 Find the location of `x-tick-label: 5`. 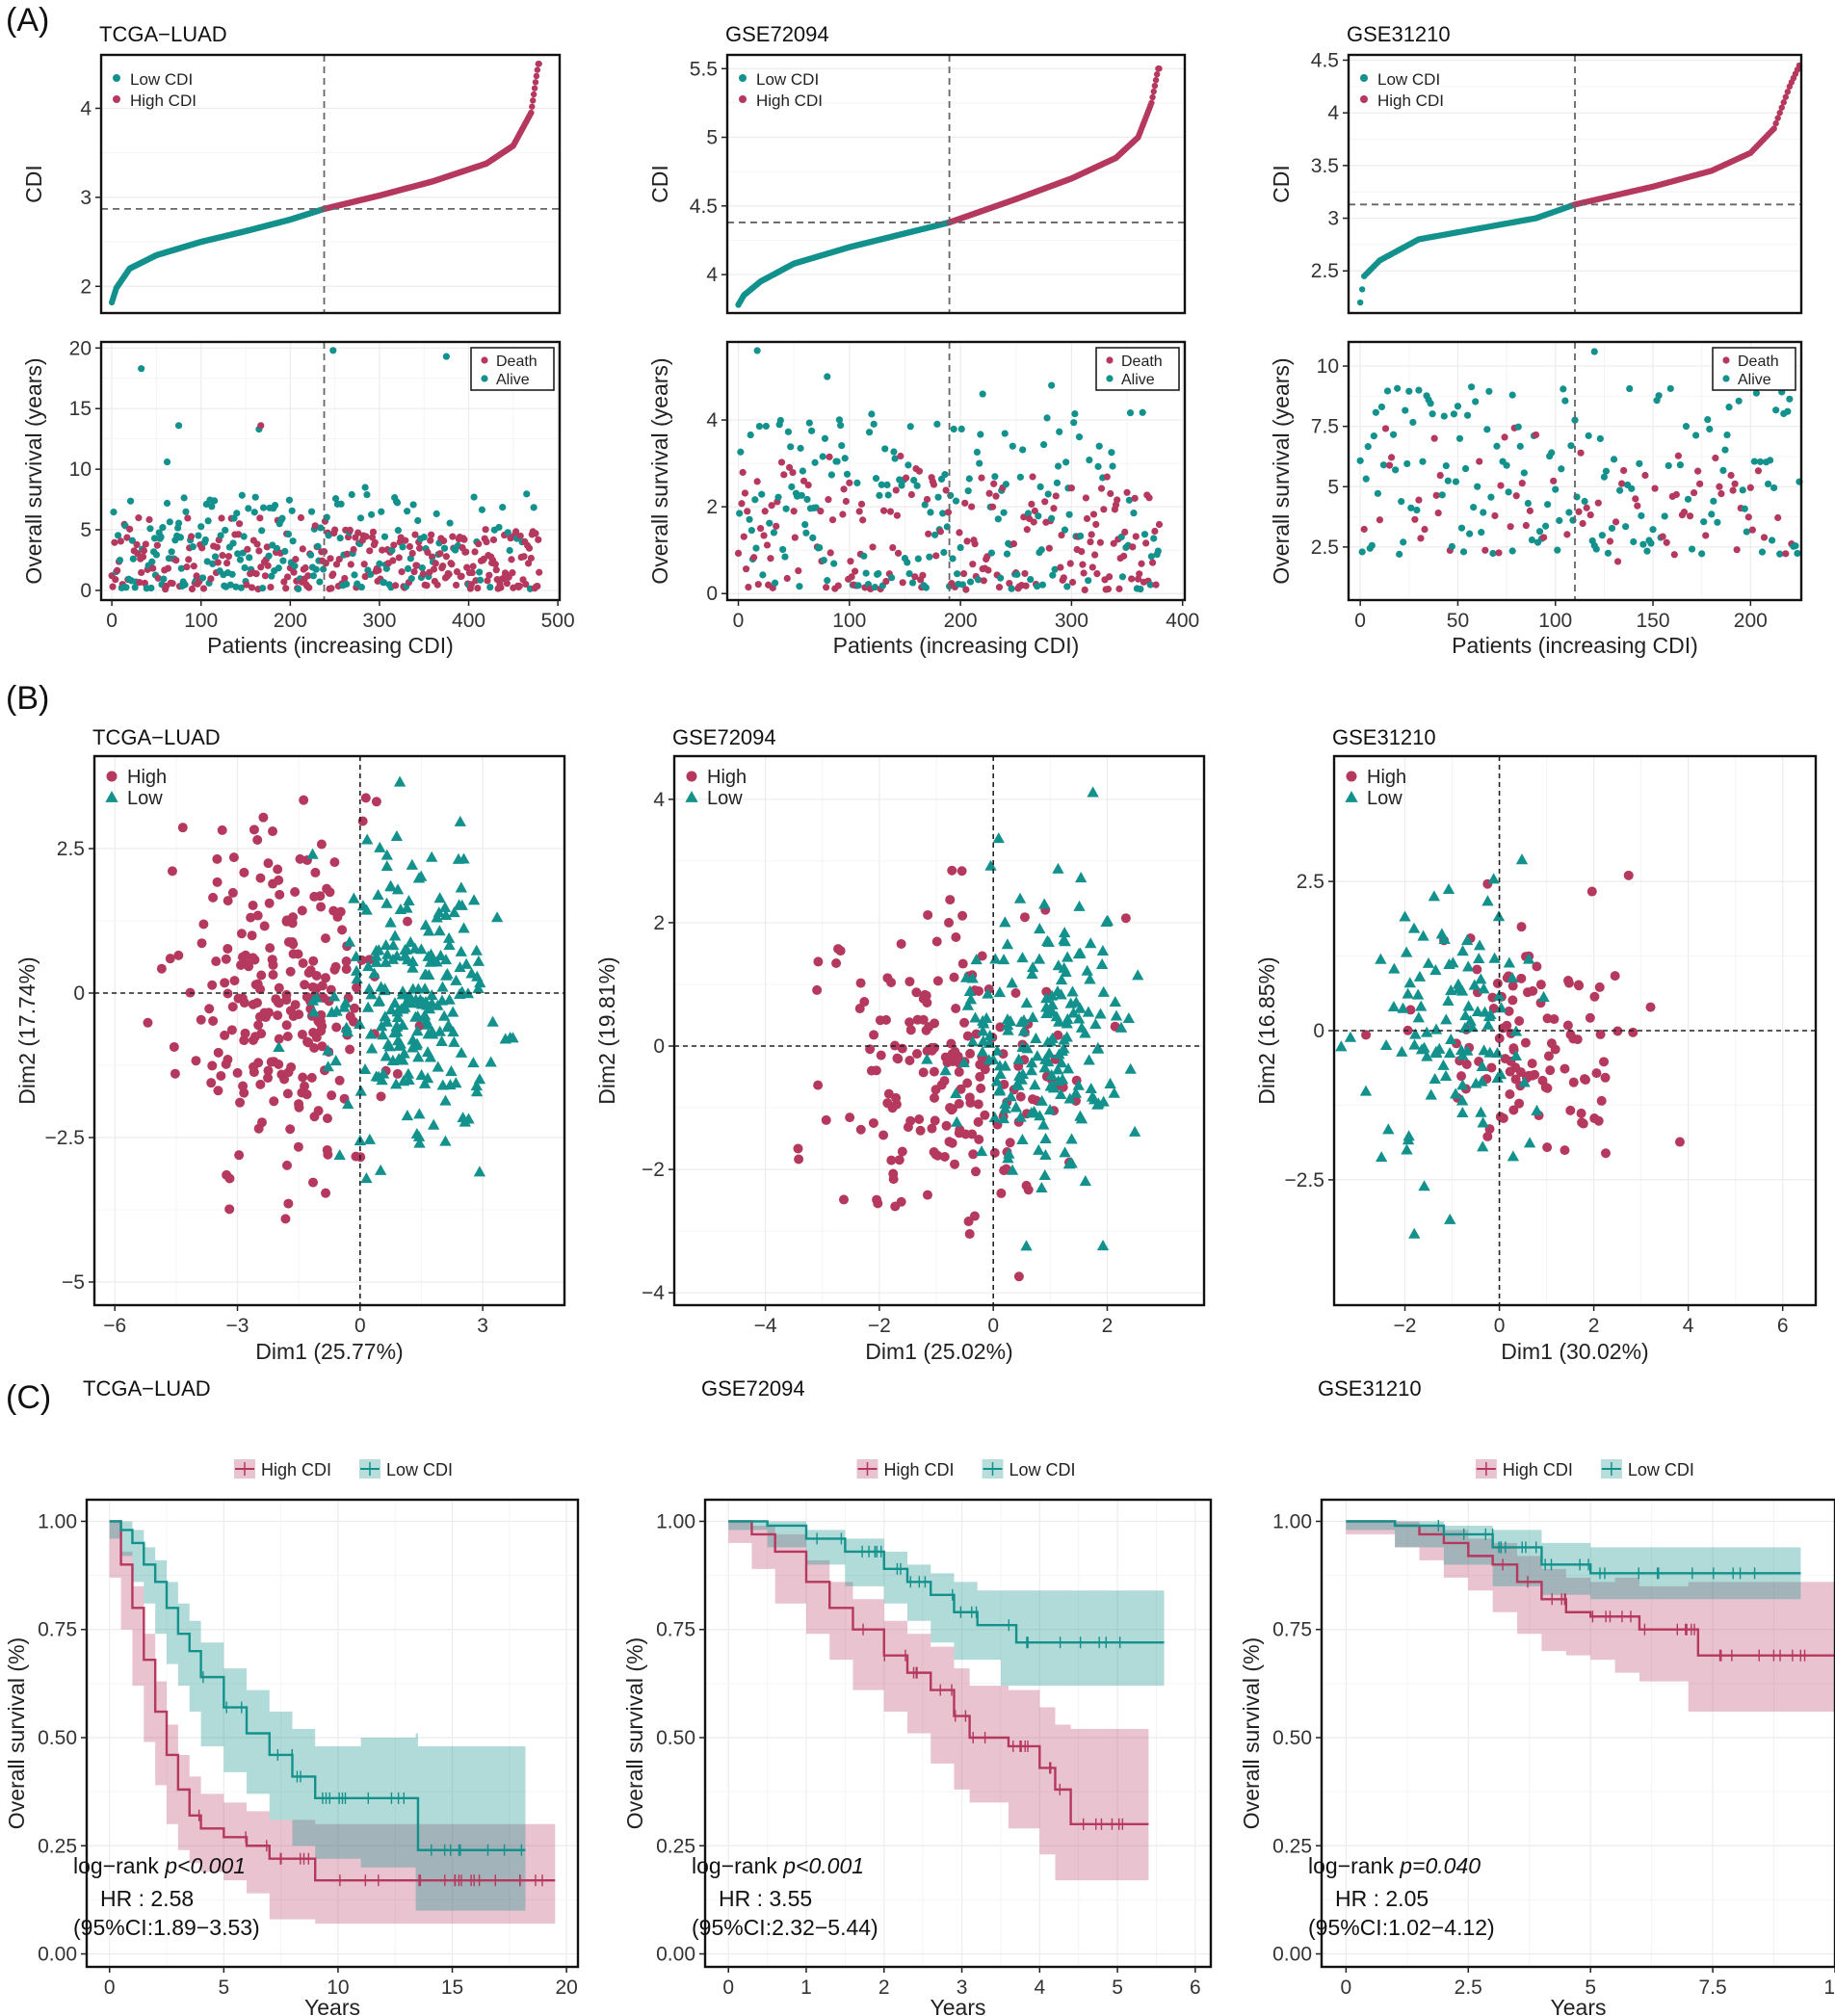

x-tick-label: 5 is located at coordinates (1590, 1988).